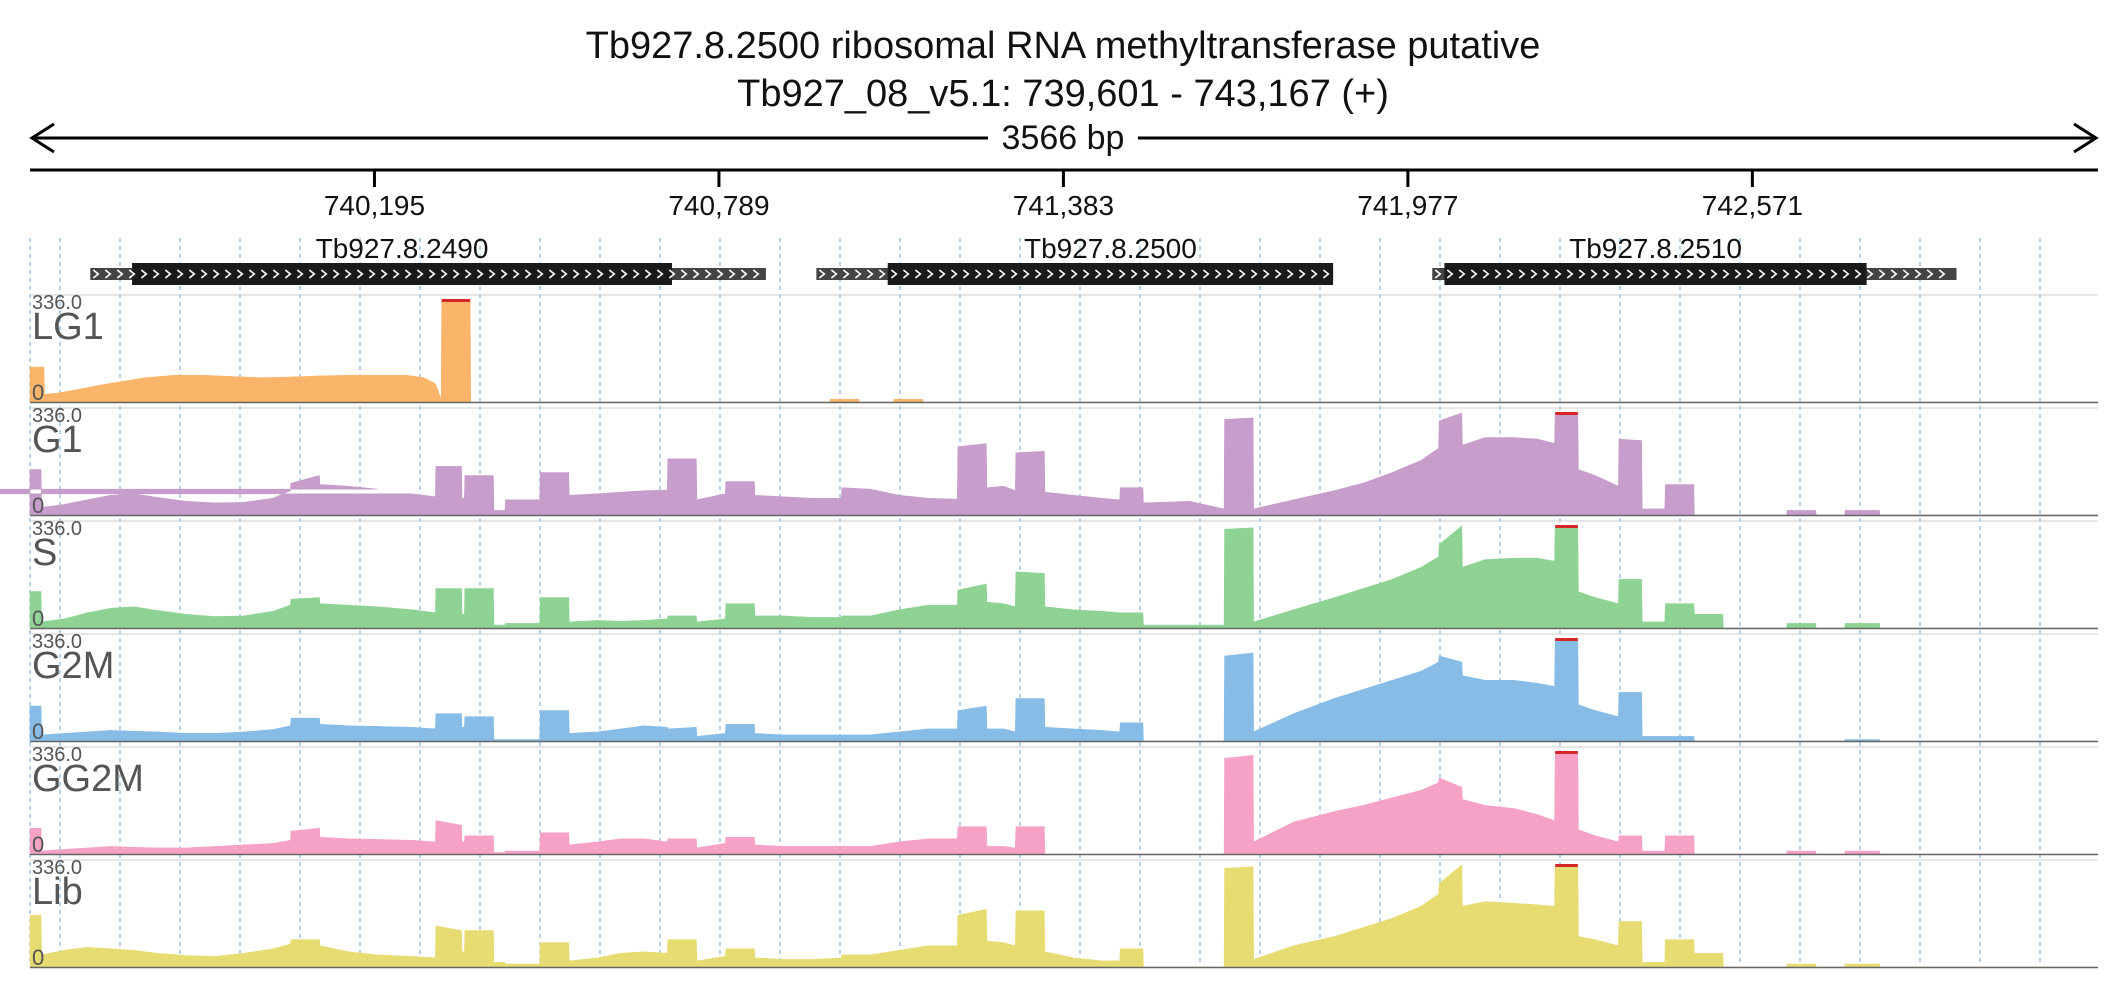  Describe the element at coordinates (1049, 464) in the screenshot. I see `coverage-area-G1` at that location.